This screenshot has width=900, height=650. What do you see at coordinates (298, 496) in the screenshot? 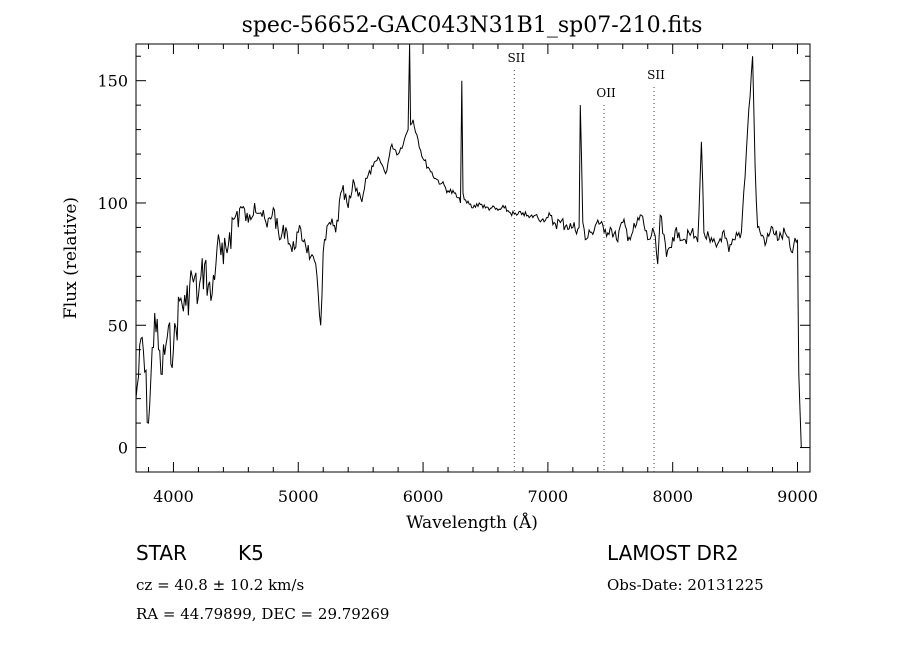
I see `x-tick-label: 5000` at bounding box center [298, 496].